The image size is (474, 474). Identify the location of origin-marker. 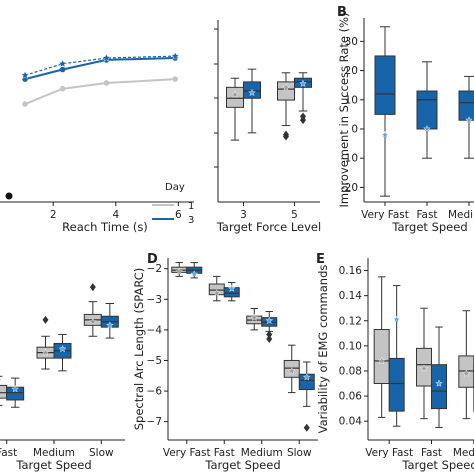
(9, 196).